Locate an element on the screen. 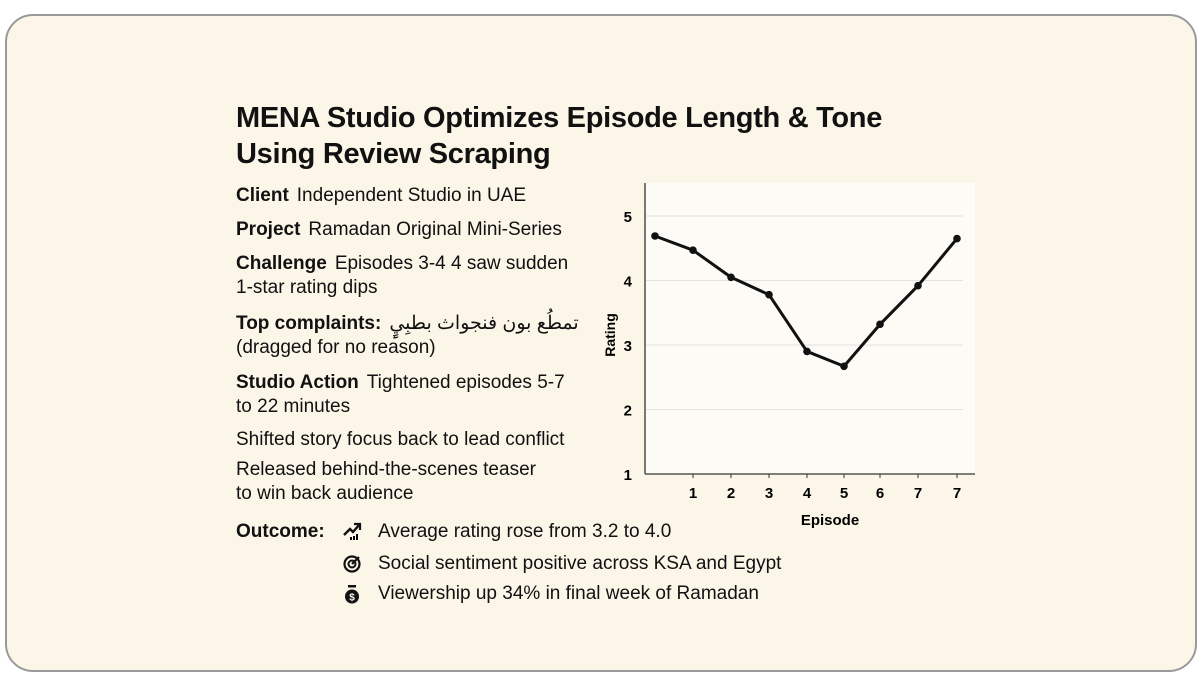  detail-project: Project Ramadan Original Mini-Series is located at coordinates (399, 230).